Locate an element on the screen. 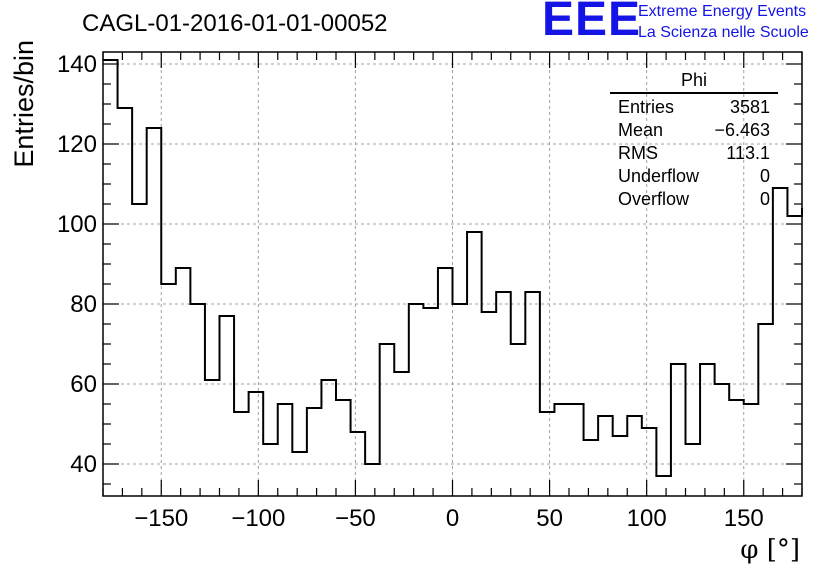  x-tick-label: 150 is located at coordinates (744, 518).